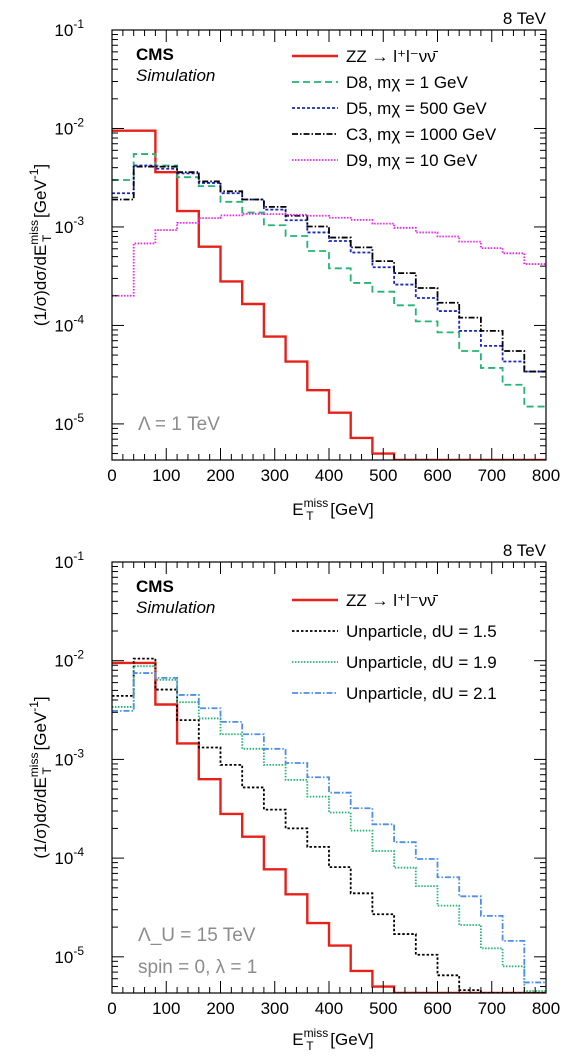 Image resolution: width=579 pixels, height=1057 pixels. What do you see at coordinates (197, 935) in the screenshot?
I see `annotation: Λ_U = 15 TeV` at bounding box center [197, 935].